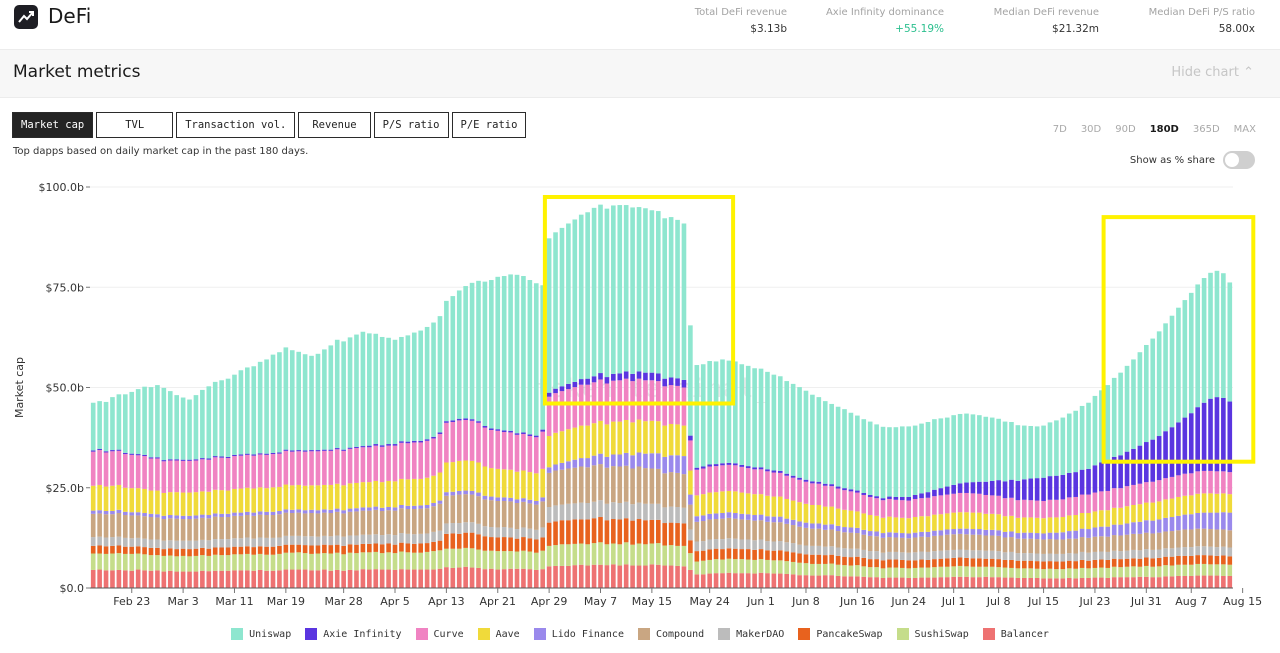 Image resolution: width=1280 pixels, height=653 pixels. Describe the element at coordinates (1059, 129) in the screenshot. I see `range-7d: 7D` at that location.